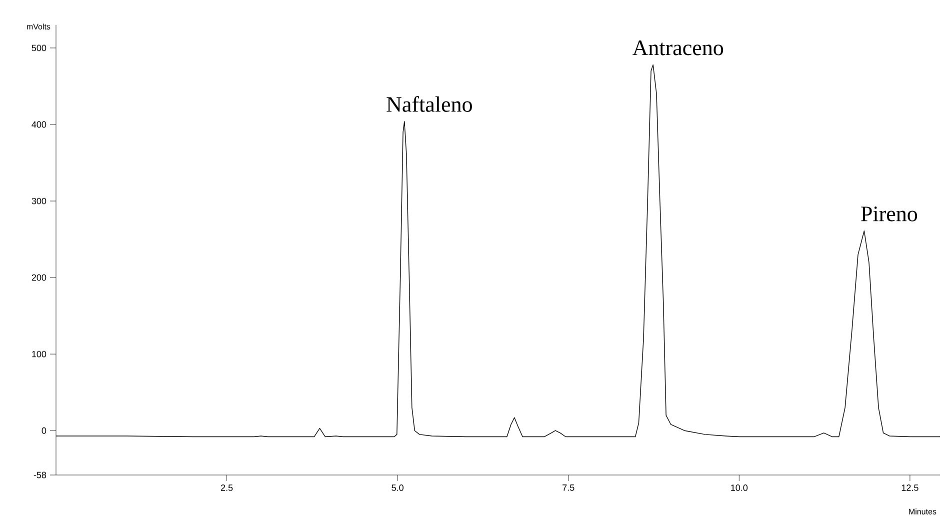  Describe the element at coordinates (39, 48) in the screenshot. I see `y-tick-label: 500` at that location.